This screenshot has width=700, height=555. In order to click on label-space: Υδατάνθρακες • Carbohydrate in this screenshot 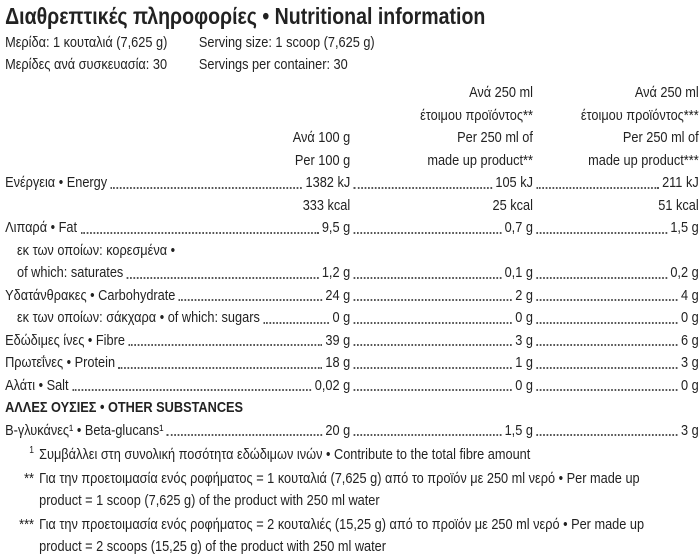, I will do `click(90, 296)`.